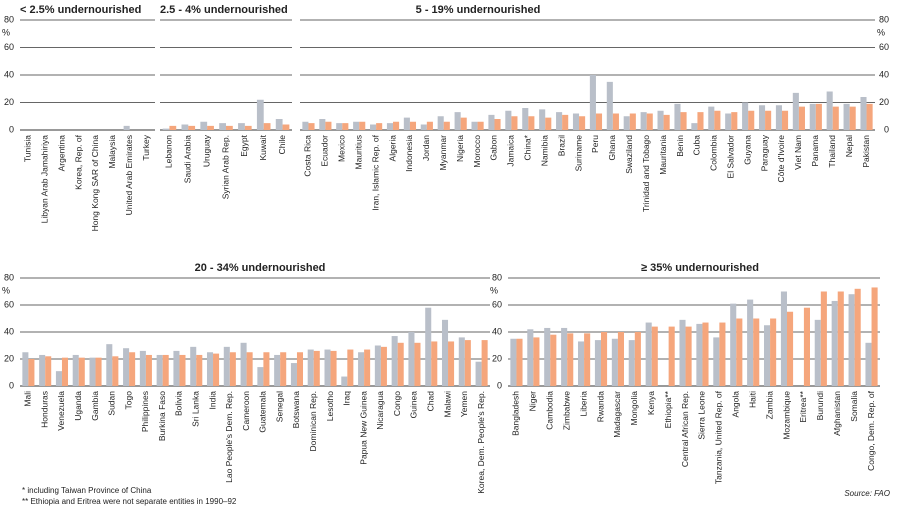  I want to click on x-tick-label: Togo, so click(128, 400).